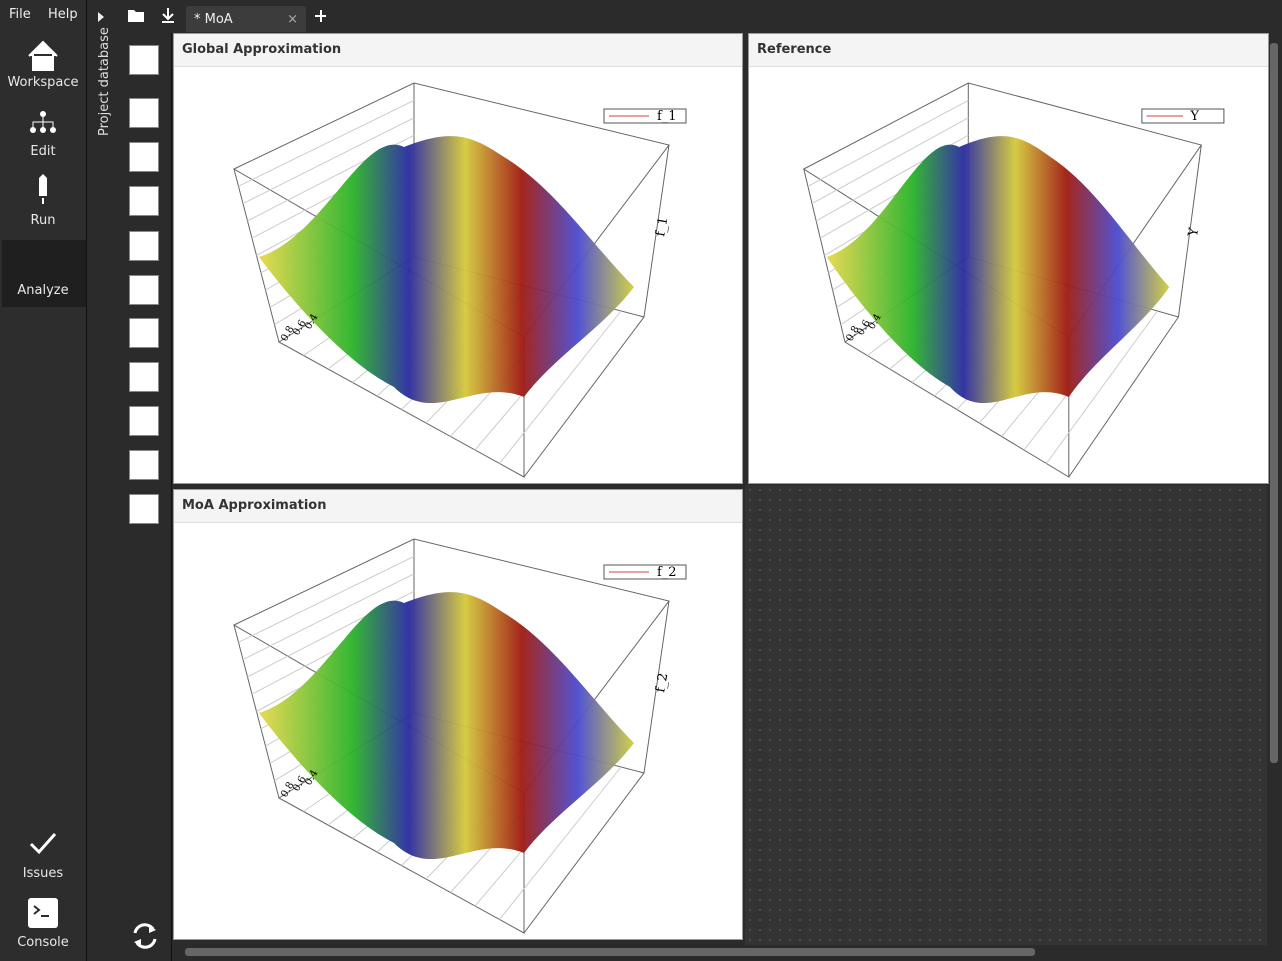 The image size is (1282, 961). Describe the element at coordinates (63, 14) in the screenshot. I see `menu-help: Help` at that location.